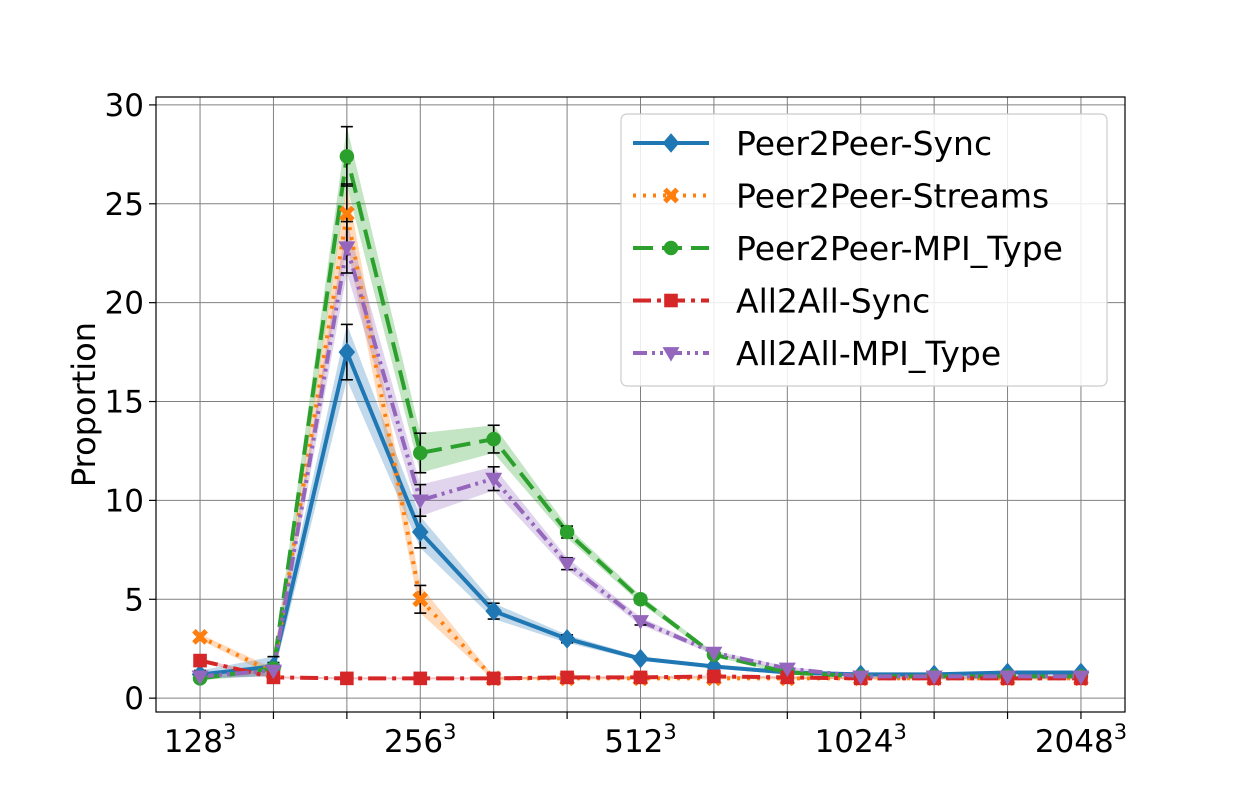 The width and height of the screenshot is (1250, 804). Describe the element at coordinates (134, 600) in the screenshot. I see `y-tick-label: 5` at that location.